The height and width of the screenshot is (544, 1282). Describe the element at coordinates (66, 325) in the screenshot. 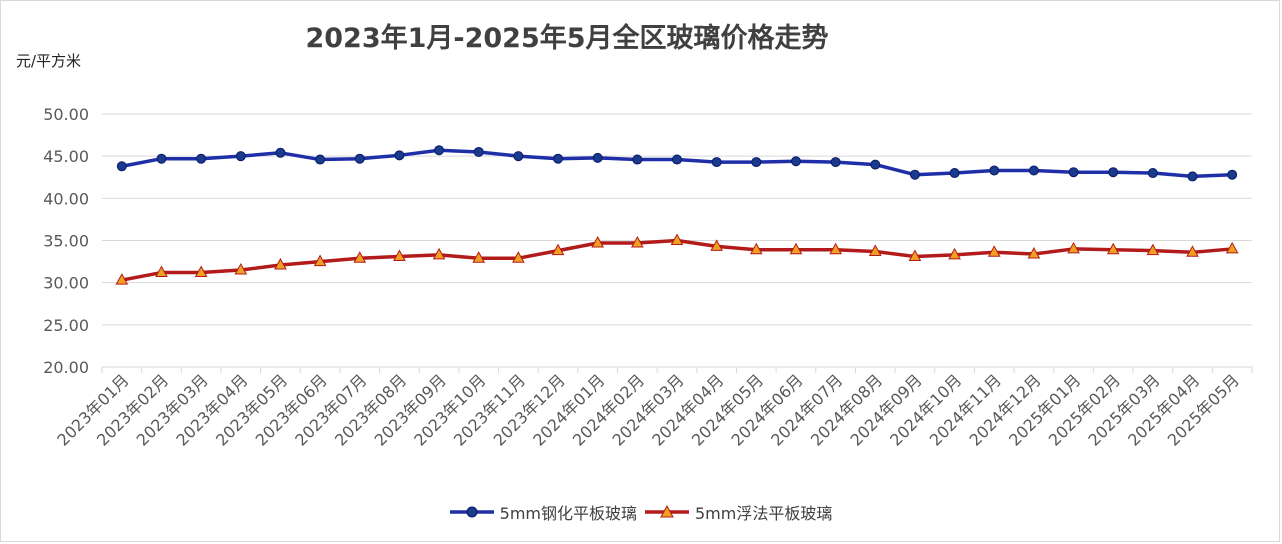

I see `y-tick-label: 25.00` at that location.